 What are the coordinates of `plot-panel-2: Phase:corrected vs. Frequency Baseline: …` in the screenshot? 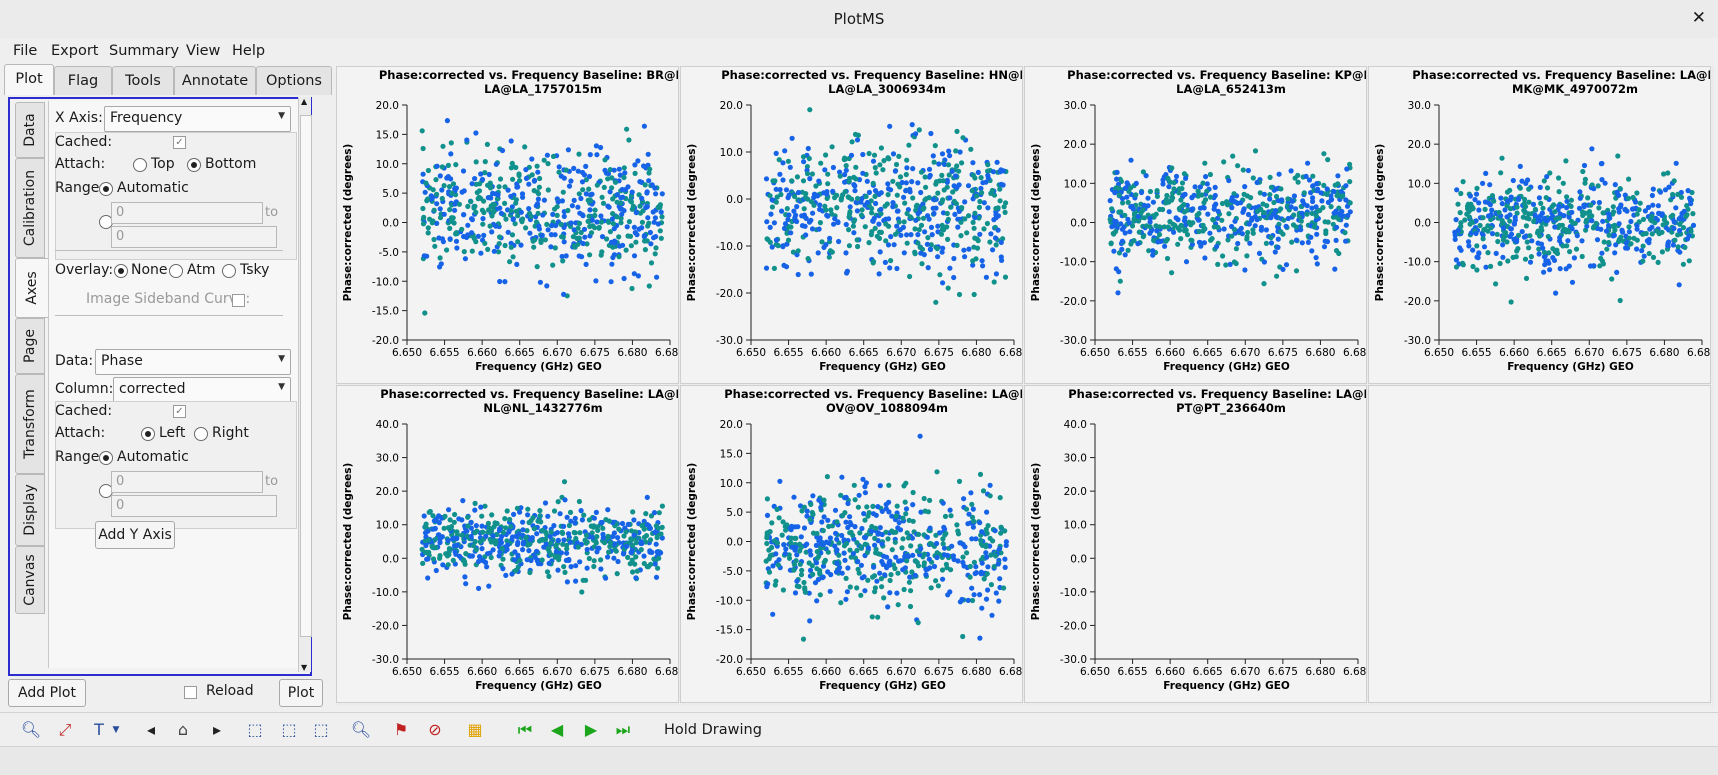 It's located at (851, 225).